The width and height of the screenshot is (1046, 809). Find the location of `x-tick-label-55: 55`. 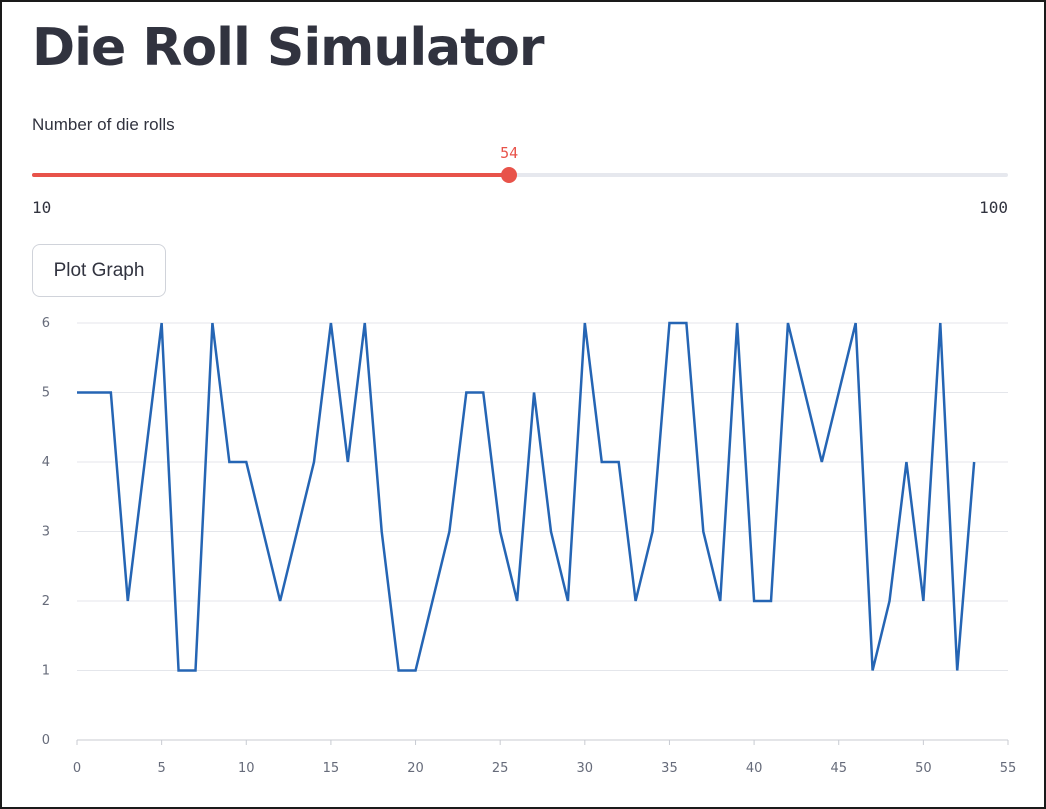

x-tick-label-55: 55 is located at coordinates (1008, 768).